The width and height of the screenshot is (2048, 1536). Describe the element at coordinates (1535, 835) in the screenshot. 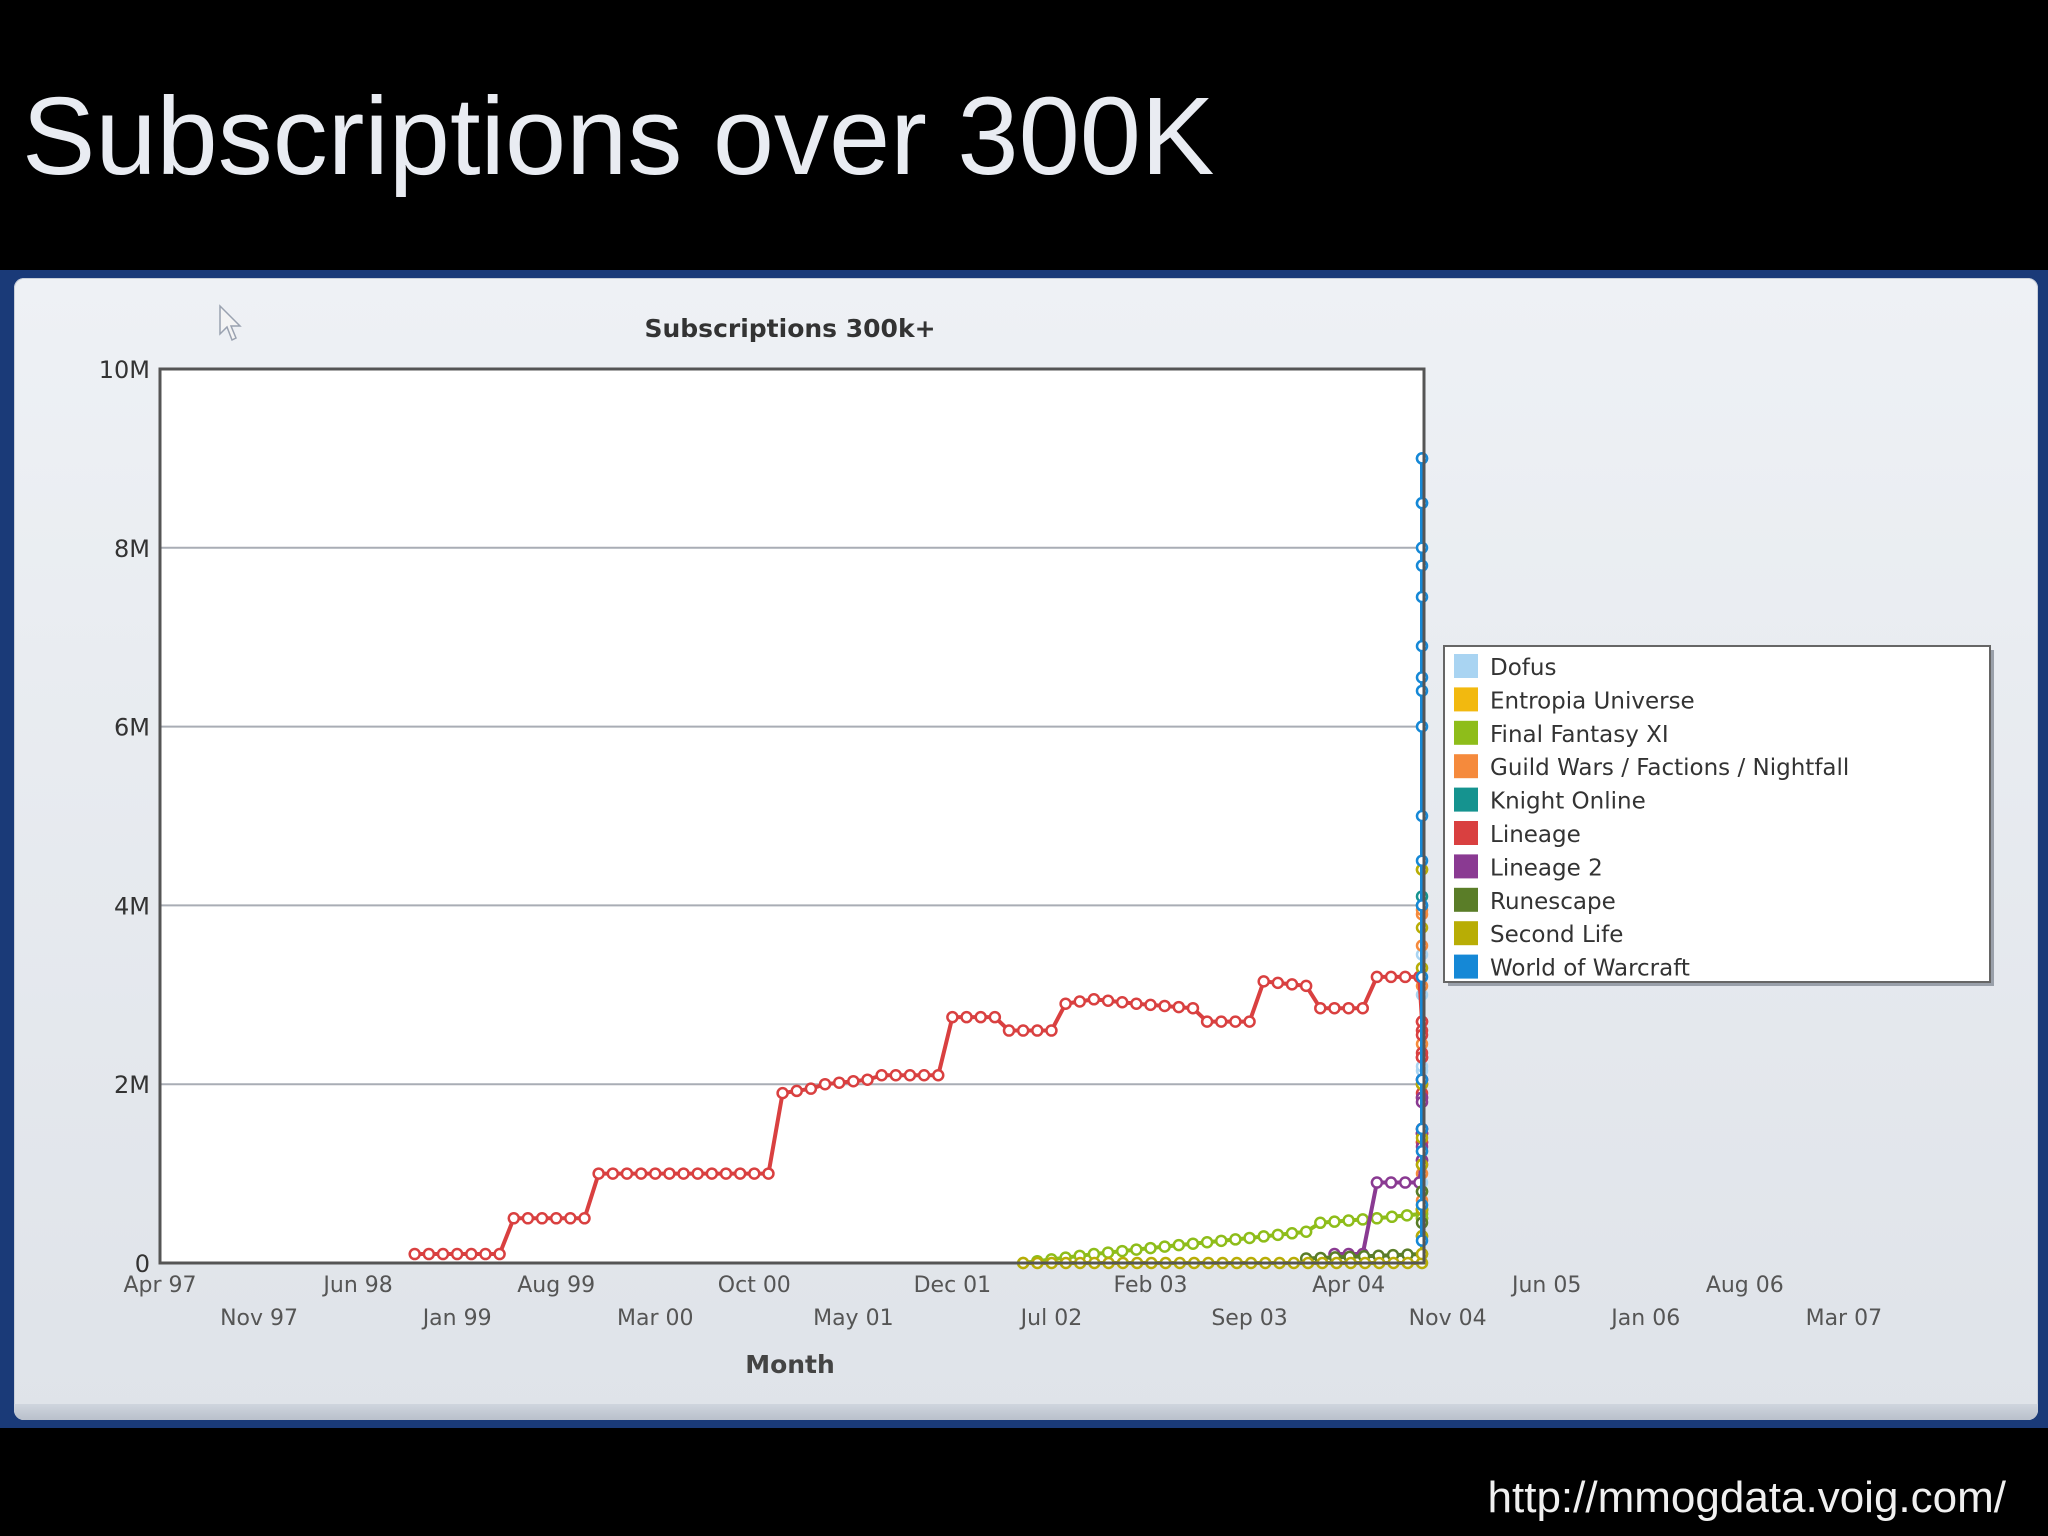

I see `legend-label: Lineage` at that location.